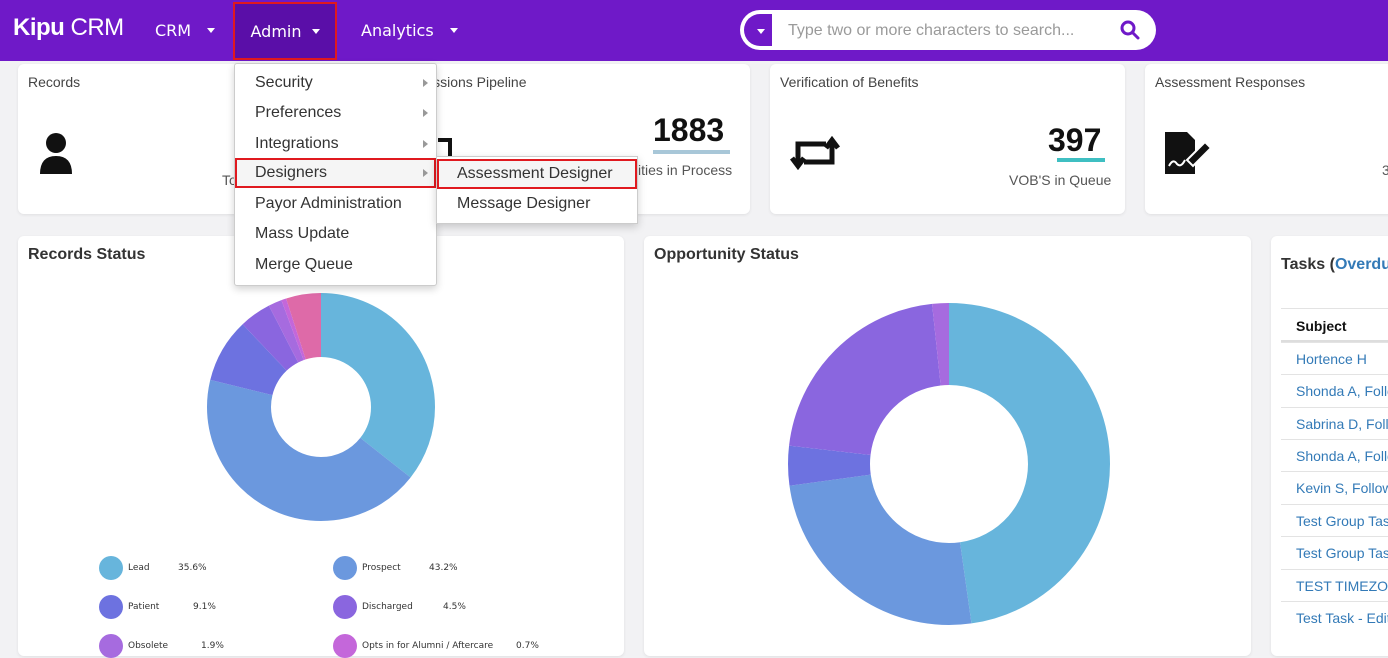 The height and width of the screenshot is (658, 1388). I want to click on table-row: Test Task - Edit, so click(1334, 617).